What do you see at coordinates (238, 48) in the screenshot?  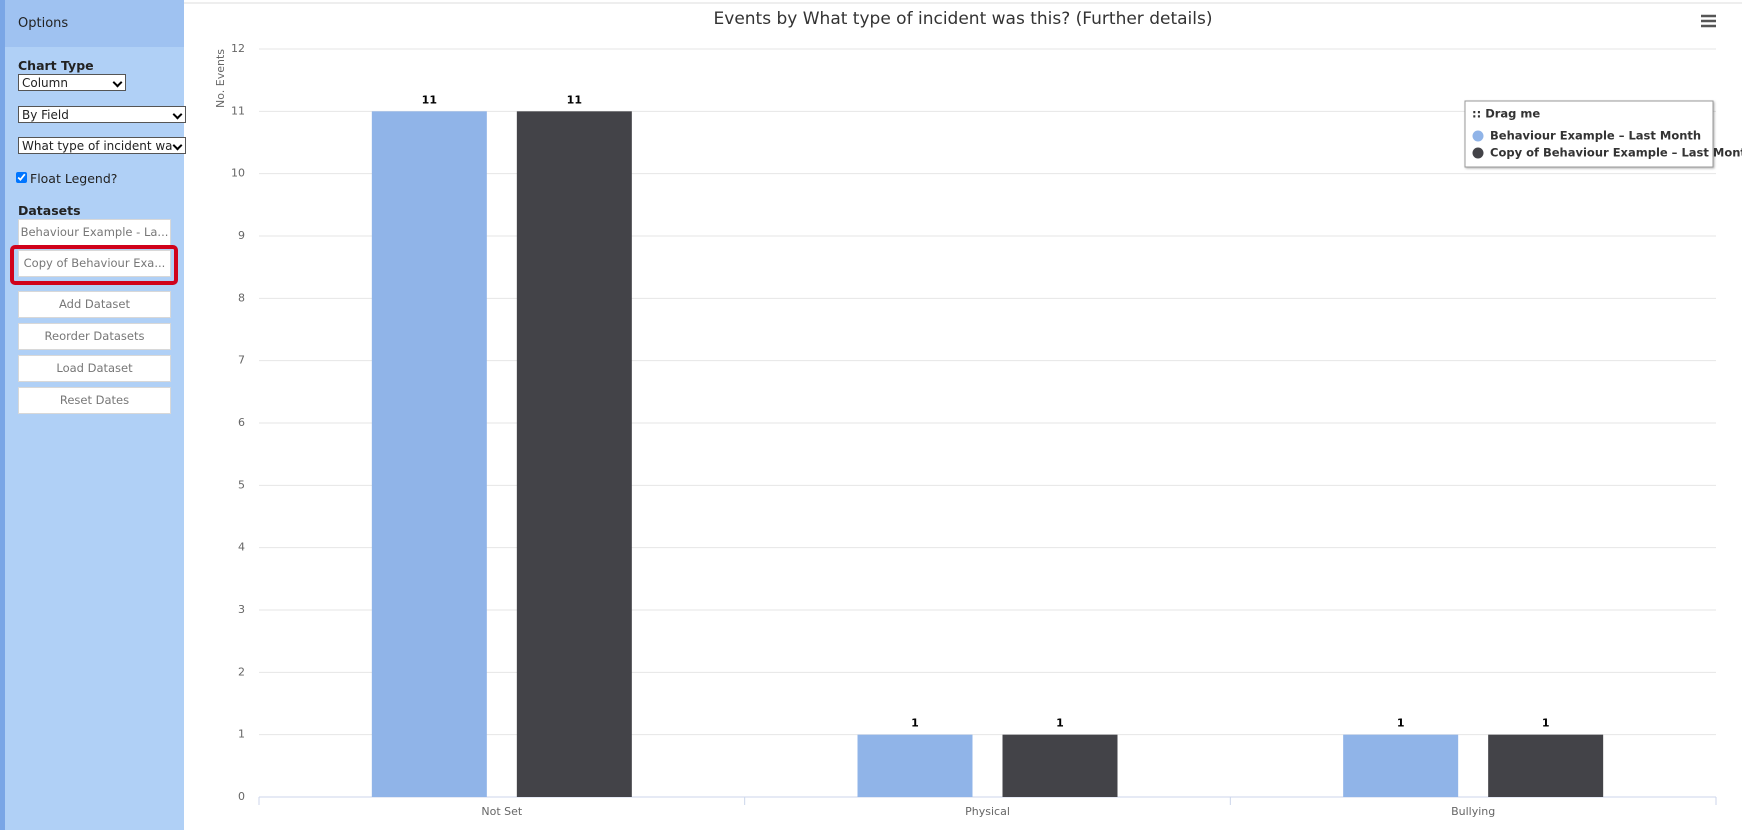 I see `y-tick-label: 12` at bounding box center [238, 48].